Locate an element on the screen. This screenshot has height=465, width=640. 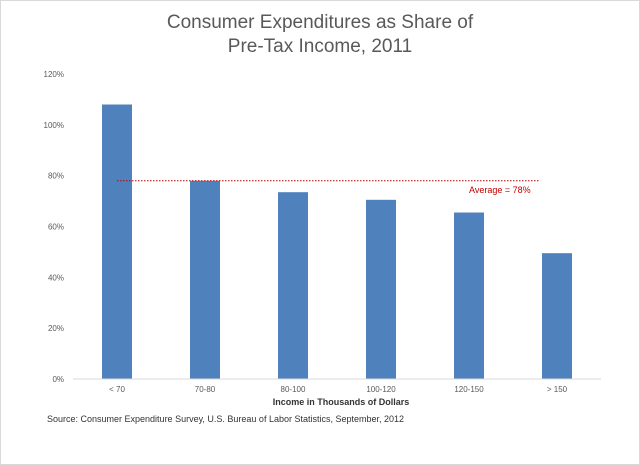
y-tick-label: 60% is located at coordinates (56, 227).